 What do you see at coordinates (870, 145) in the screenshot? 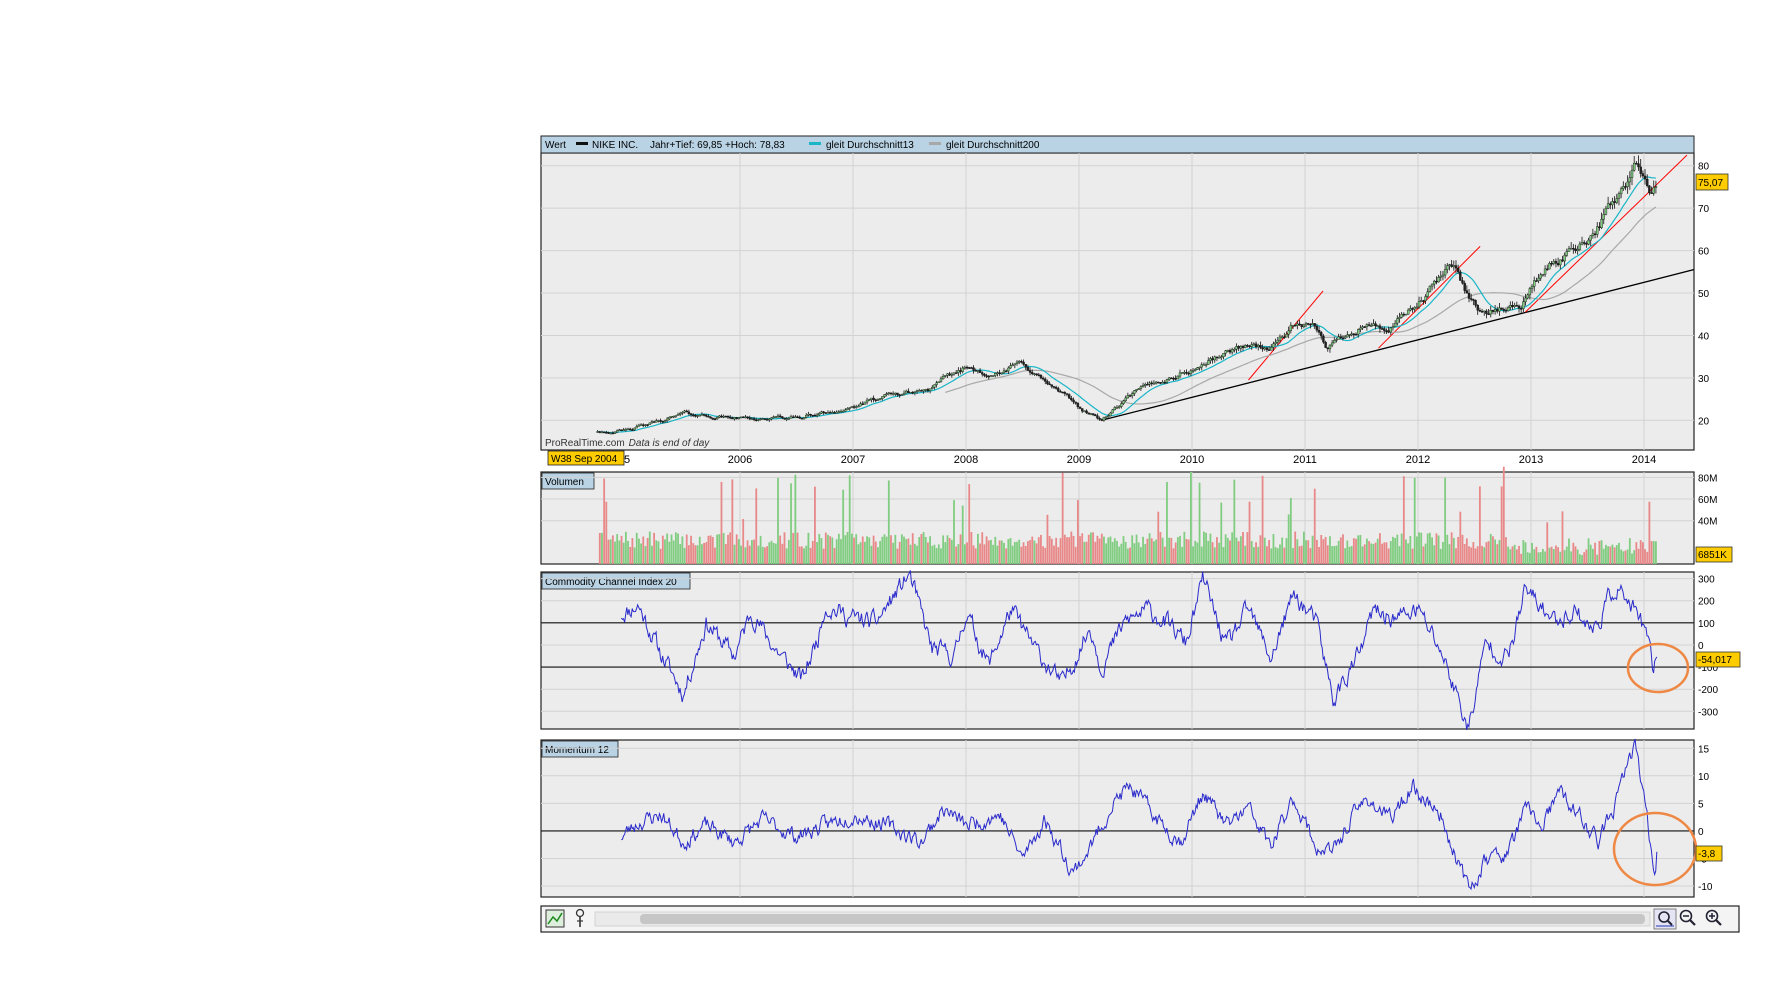
I see `legend-ma13: gleit Durchschnitt13` at bounding box center [870, 145].